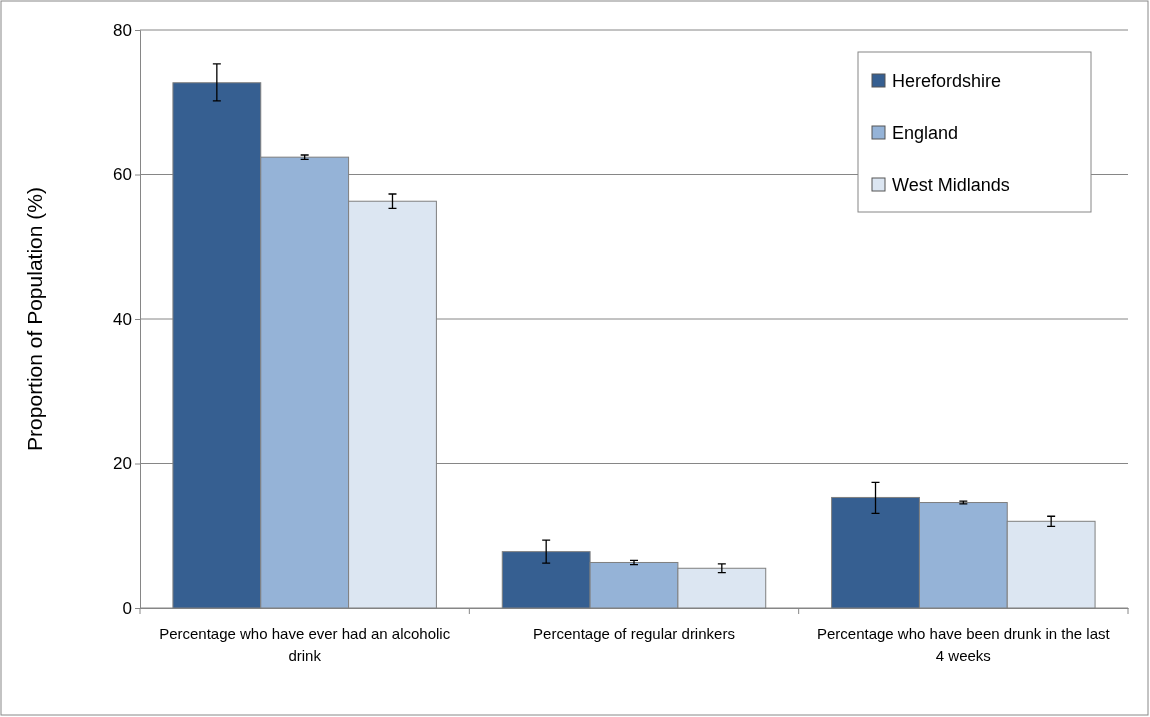 This screenshot has width=1150, height=717. I want to click on legend-label: West Midlands, so click(951, 185).